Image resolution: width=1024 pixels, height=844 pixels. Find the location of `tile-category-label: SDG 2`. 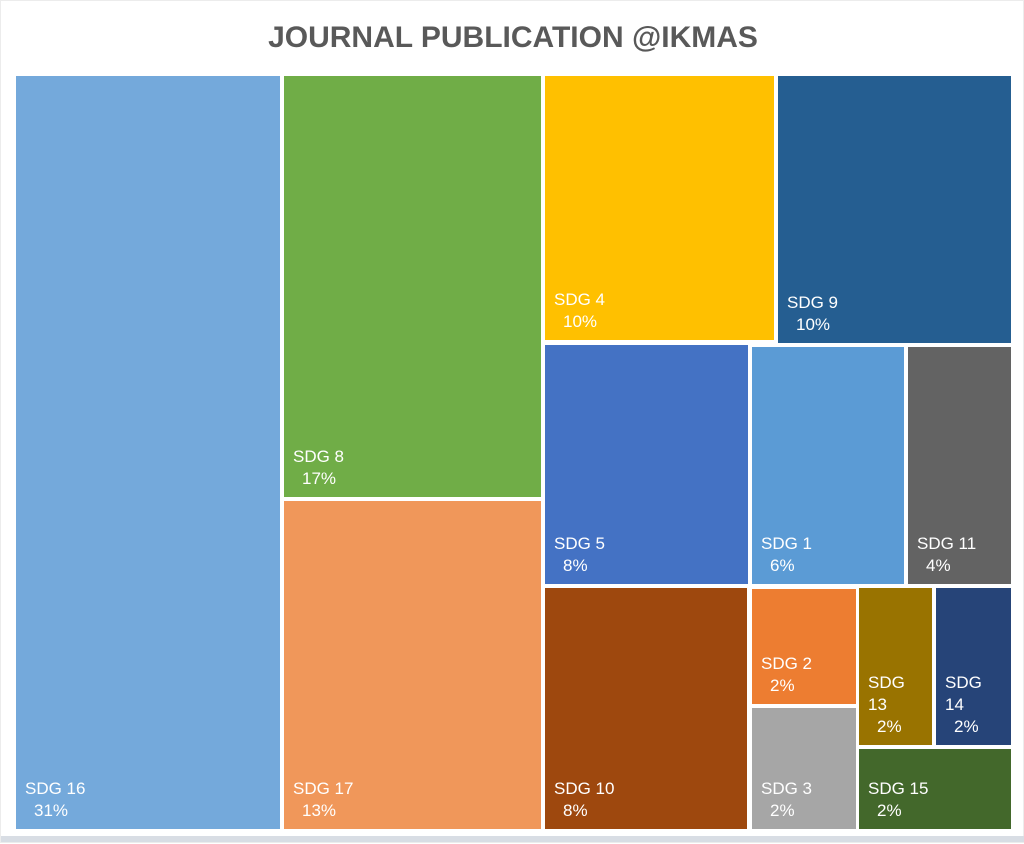

tile-category-label: SDG 2 is located at coordinates (787, 663).